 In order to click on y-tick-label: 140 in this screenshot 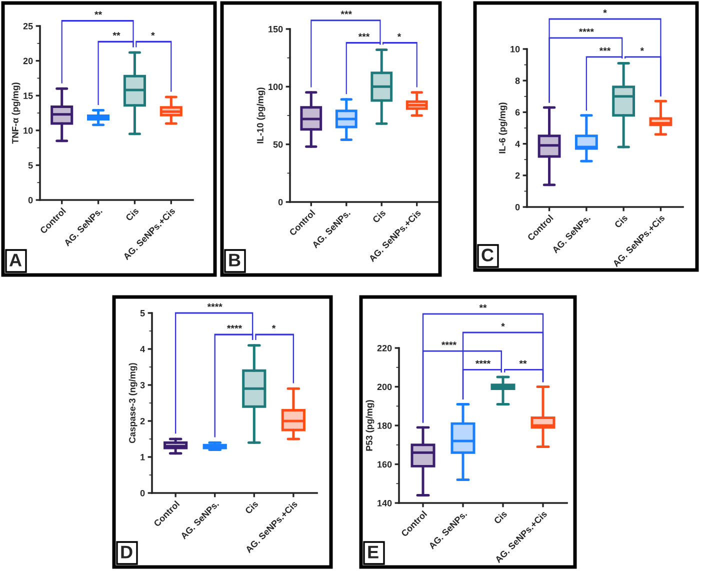, I will do `click(385, 503)`.